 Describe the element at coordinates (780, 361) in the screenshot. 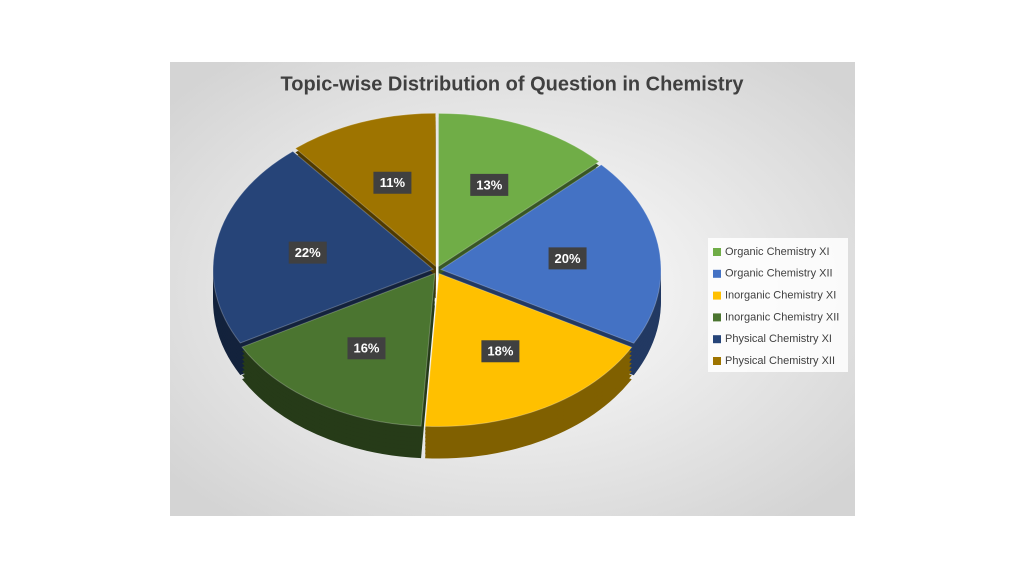

I see `legend-label: Physical Chemistry XII` at that location.